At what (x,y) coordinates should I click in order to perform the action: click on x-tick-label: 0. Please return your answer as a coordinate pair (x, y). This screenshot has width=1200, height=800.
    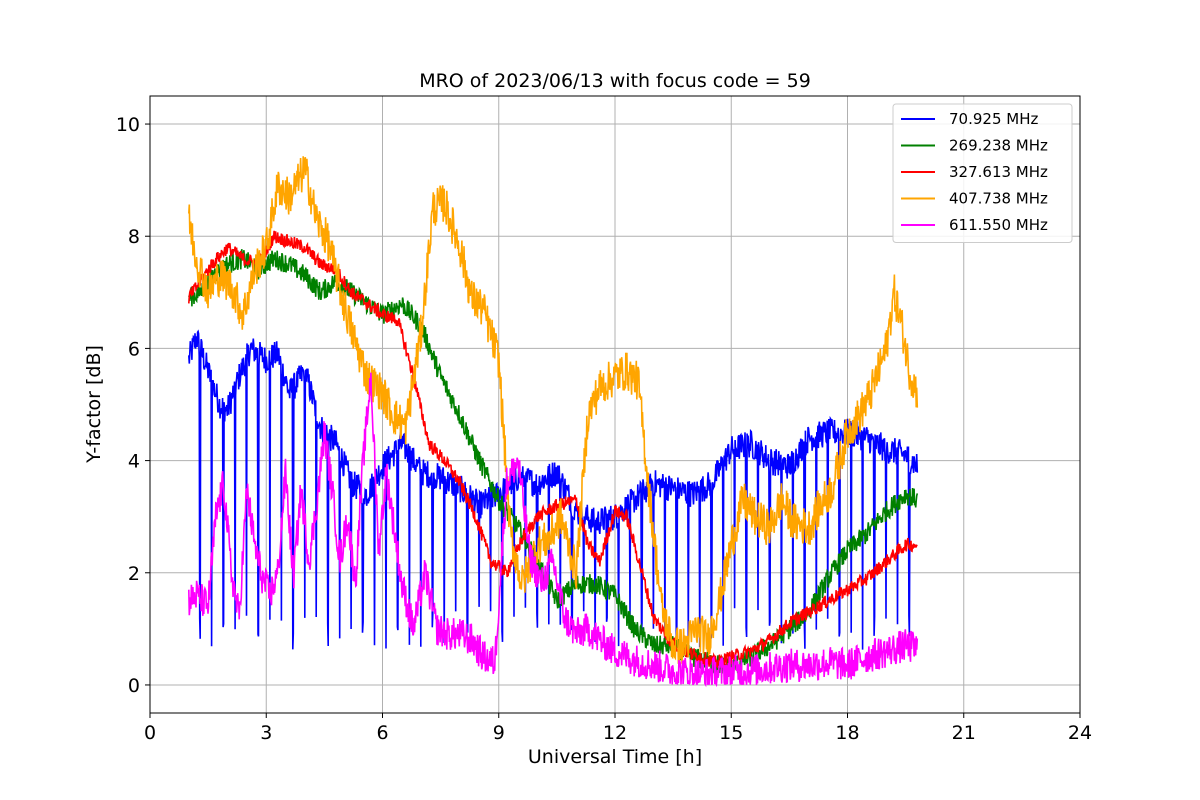
    Looking at the image, I should click on (150, 733).